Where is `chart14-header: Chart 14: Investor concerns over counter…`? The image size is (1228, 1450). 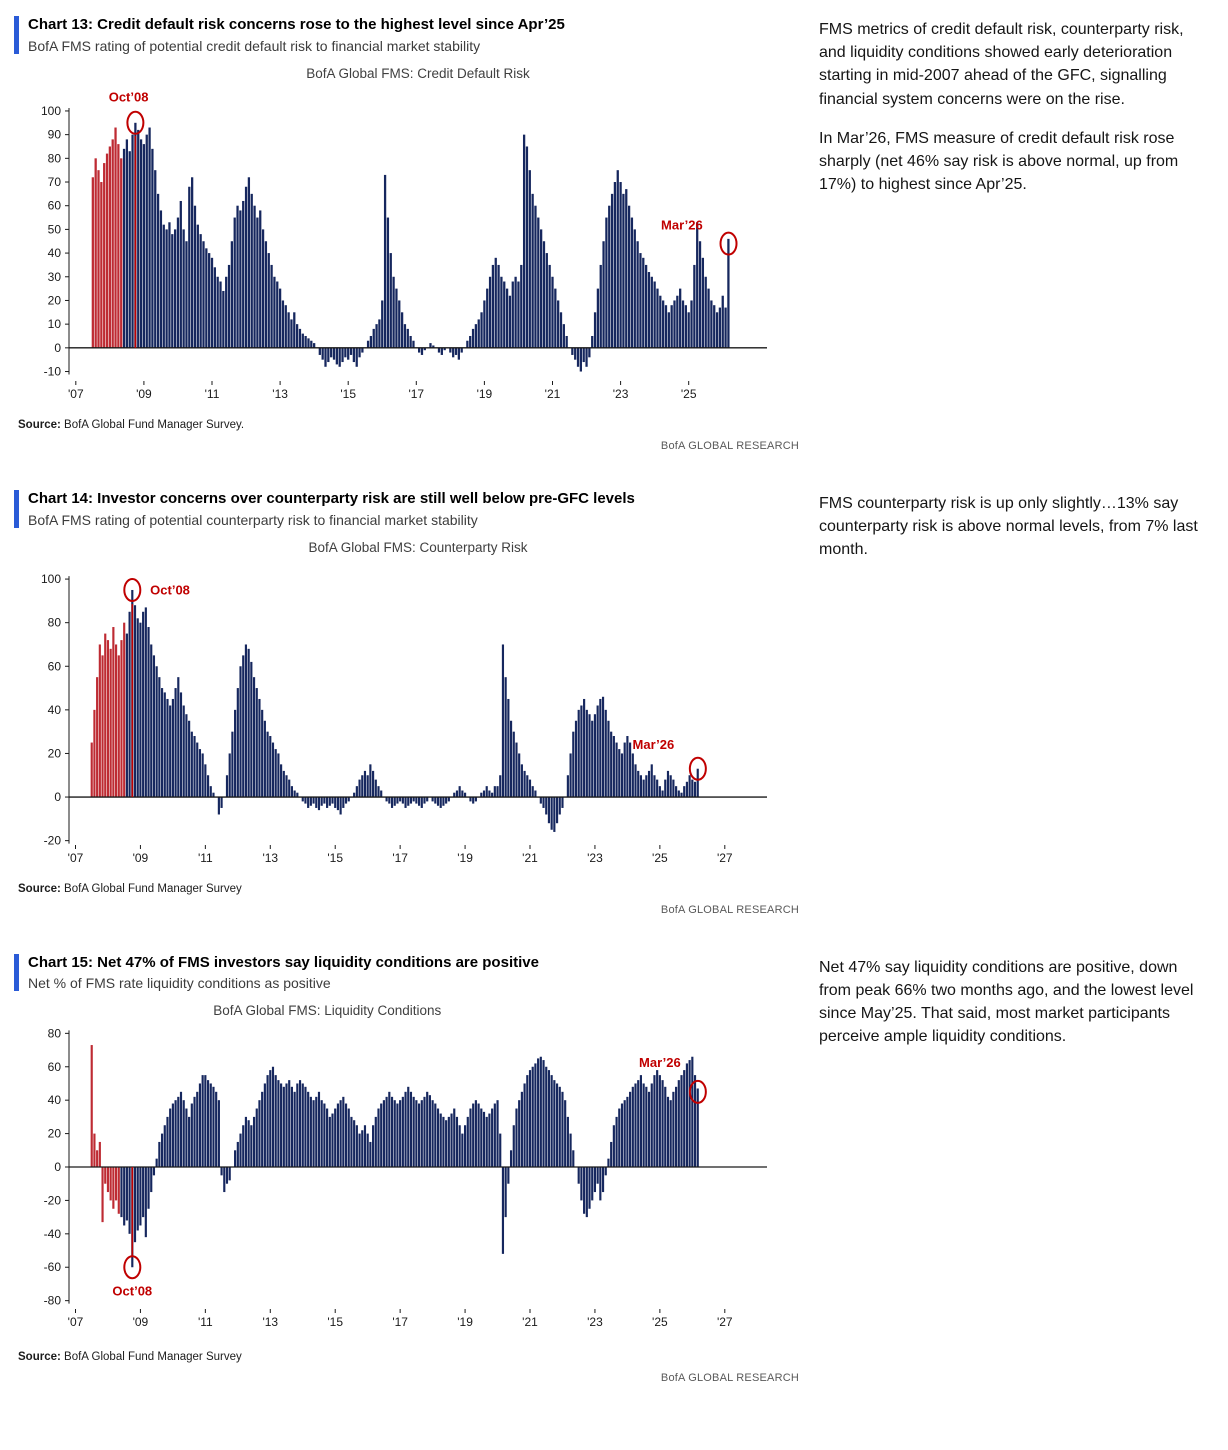 chart14-header: Chart 14: Investor concerns over counter… is located at coordinates (411, 508).